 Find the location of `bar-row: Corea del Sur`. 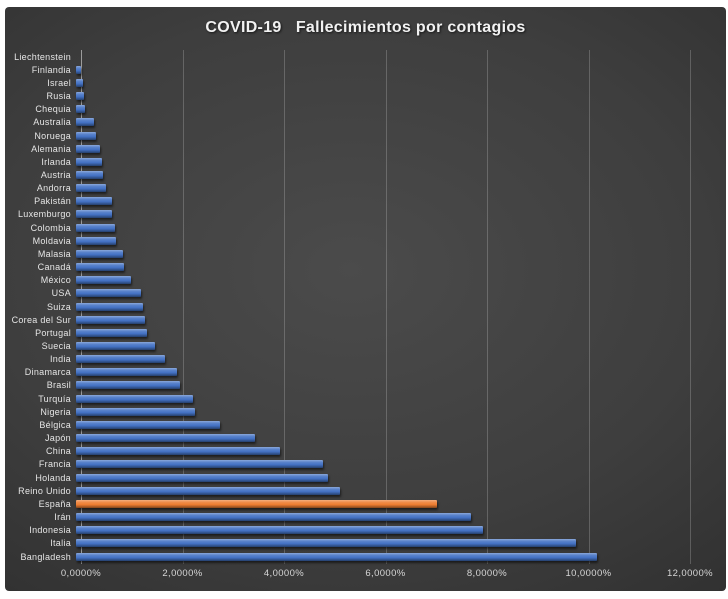

bar-row: Corea del Sur is located at coordinates (365, 319).